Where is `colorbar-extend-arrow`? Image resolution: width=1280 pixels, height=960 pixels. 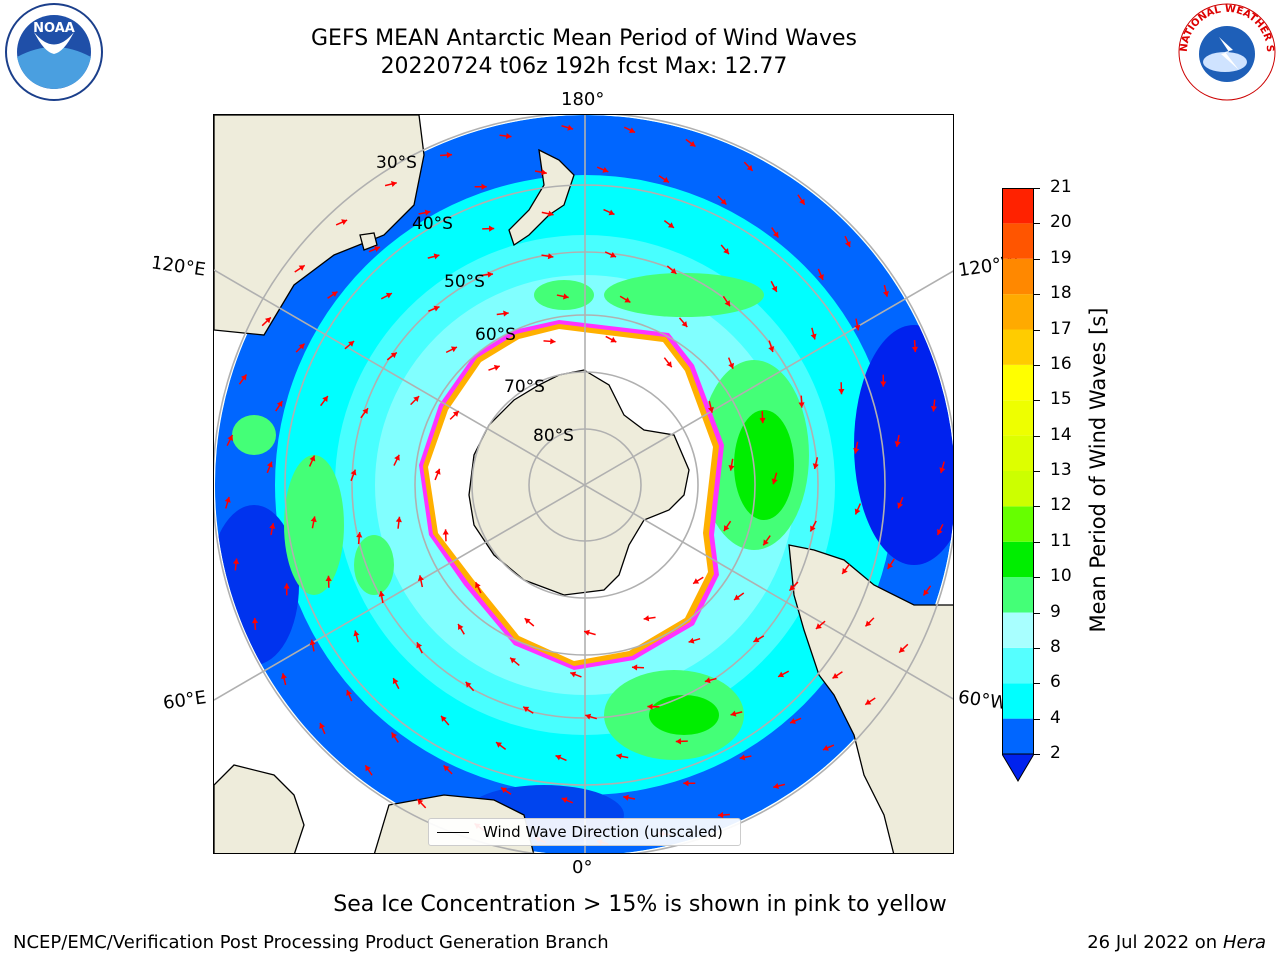
colorbar-extend-arrow is located at coordinates (1018, 767).